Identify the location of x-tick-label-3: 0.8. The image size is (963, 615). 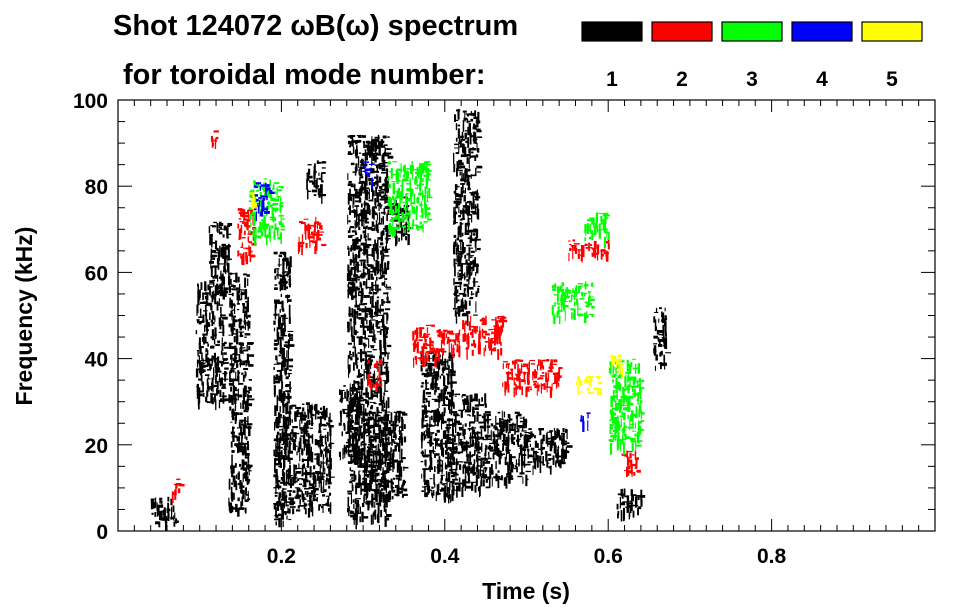
(772, 556).